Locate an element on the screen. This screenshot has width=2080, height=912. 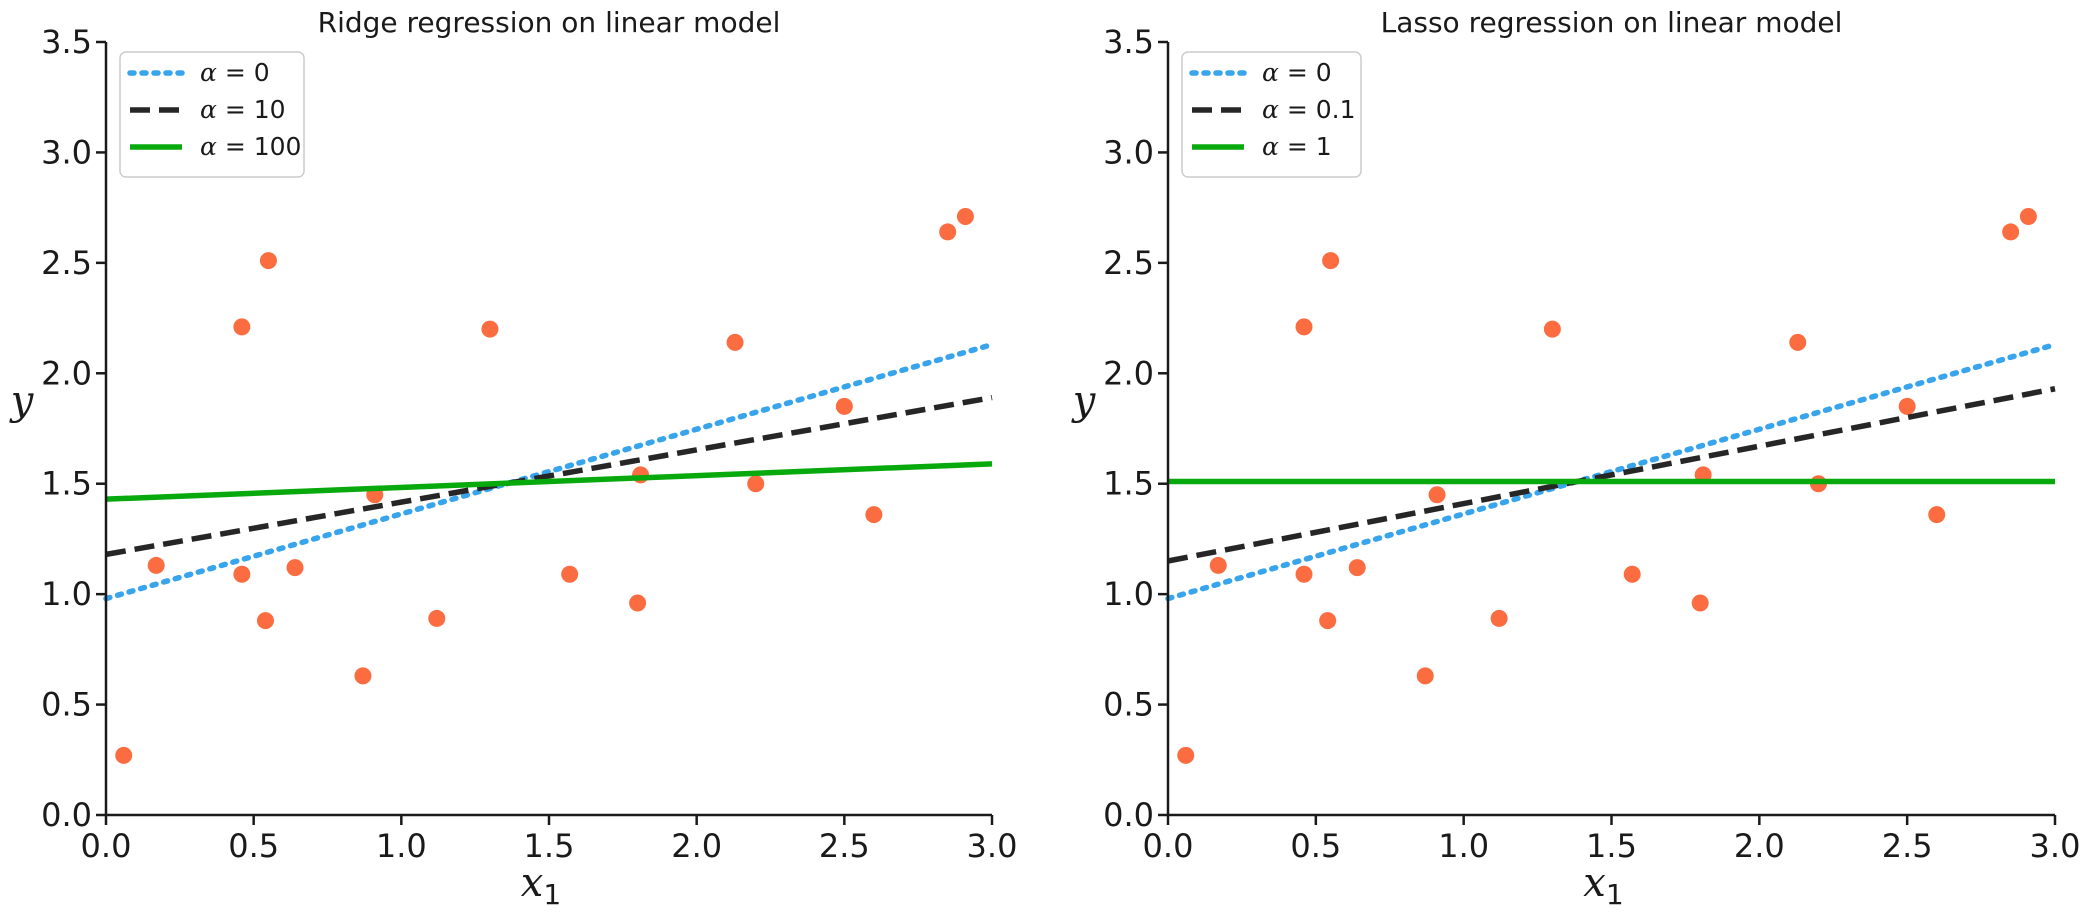
x-axis-label: x1 is located at coordinates (1603, 885).